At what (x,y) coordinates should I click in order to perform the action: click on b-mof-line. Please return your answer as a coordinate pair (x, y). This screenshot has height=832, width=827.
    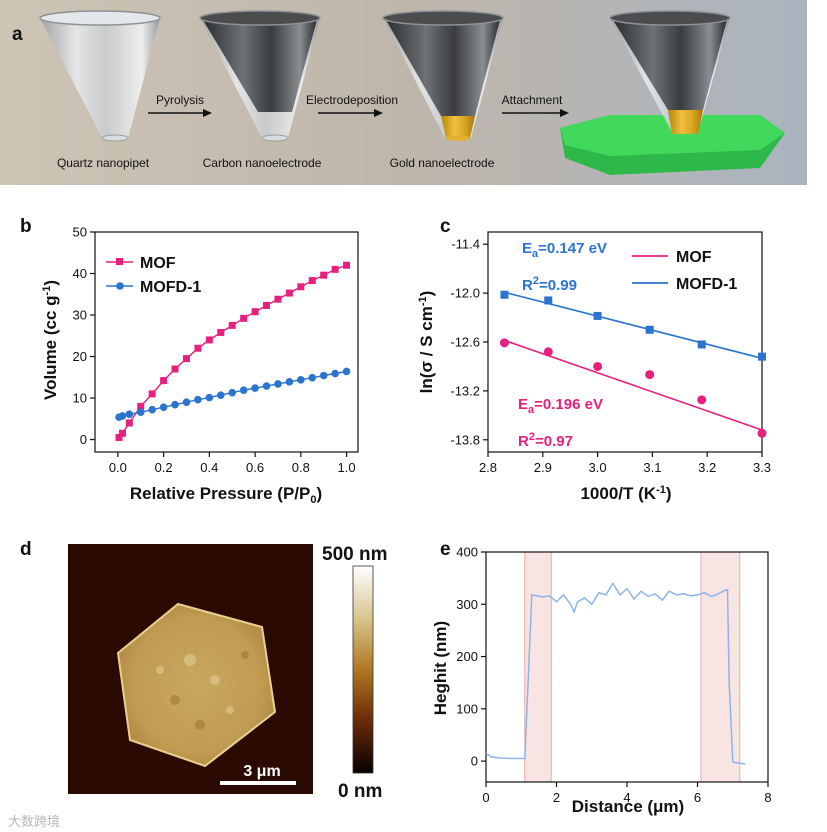
    Looking at the image, I should click on (232, 351).